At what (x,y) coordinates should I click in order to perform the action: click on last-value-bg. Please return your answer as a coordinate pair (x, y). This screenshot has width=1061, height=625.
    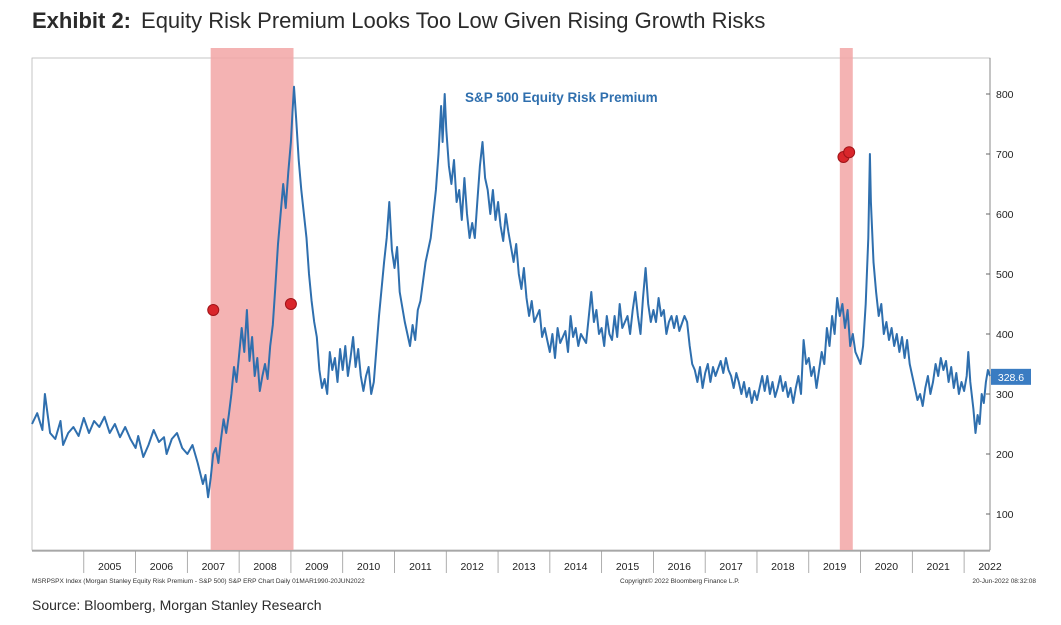
    Looking at the image, I should click on (1011, 376).